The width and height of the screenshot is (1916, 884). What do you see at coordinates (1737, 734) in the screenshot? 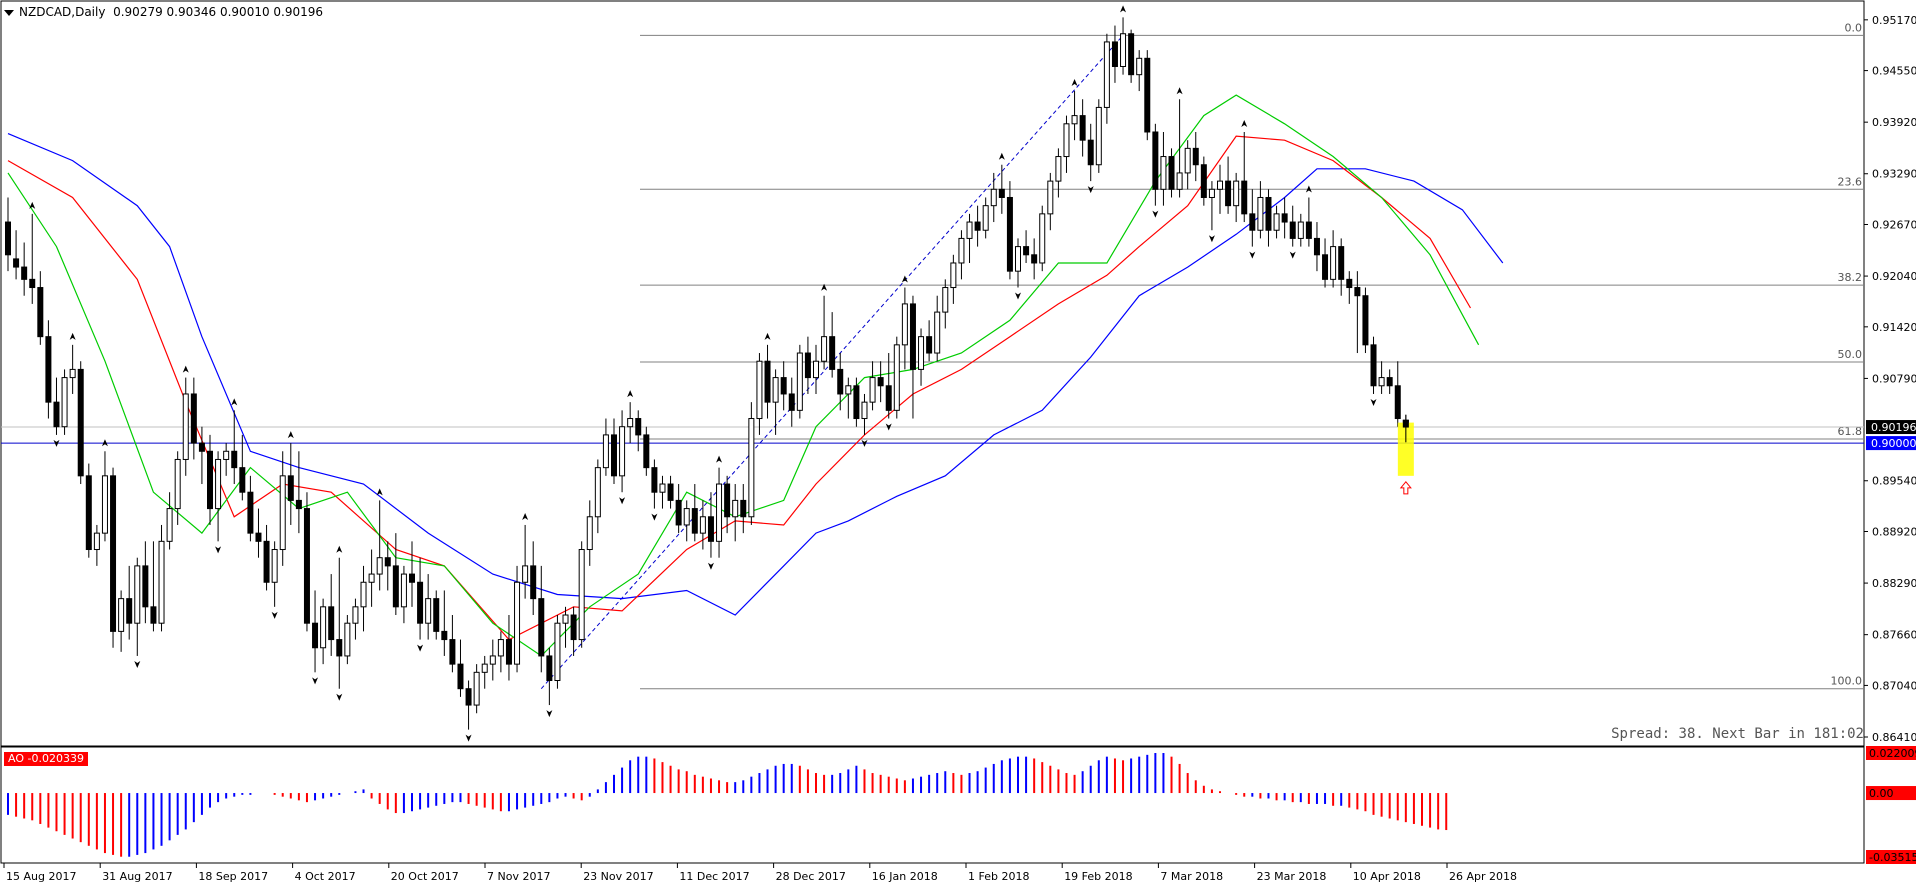
I see `spread-info: Spread: 38. Next Bar in 181:02` at bounding box center [1737, 734].